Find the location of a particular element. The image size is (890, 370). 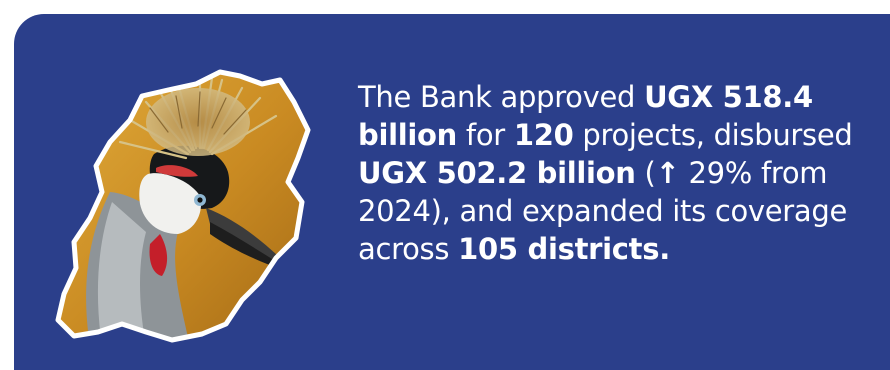

disbursed-amount: UGX 502.2 billion is located at coordinates (497, 173).